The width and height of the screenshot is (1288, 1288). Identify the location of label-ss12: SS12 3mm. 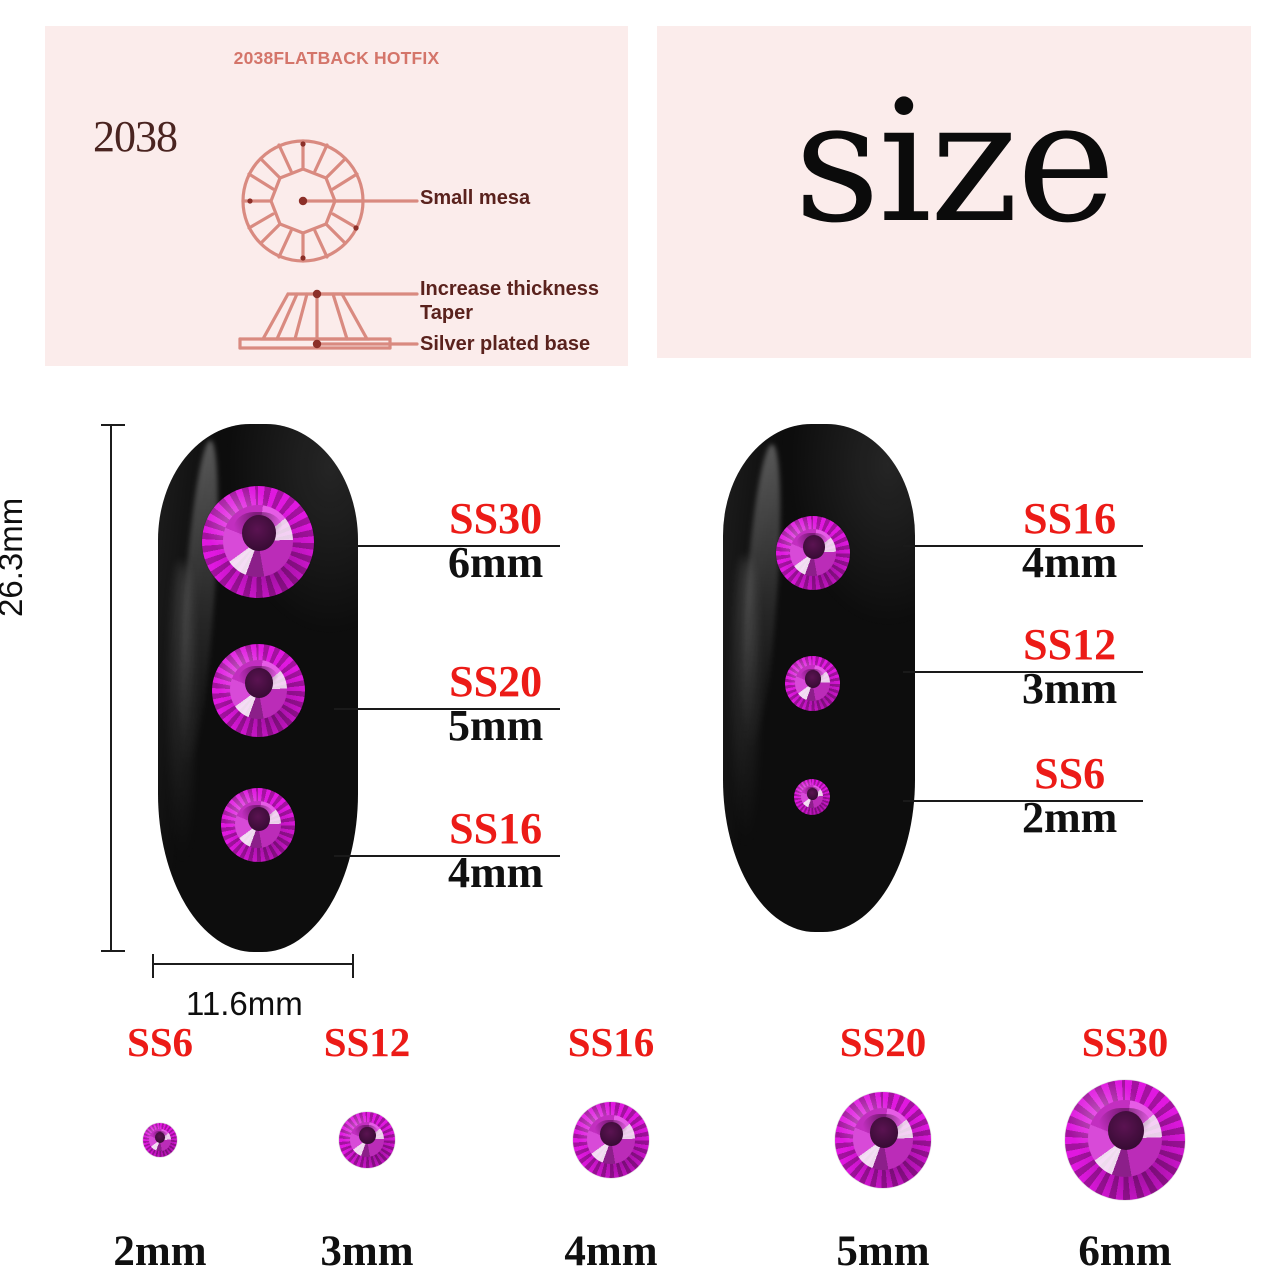
(1070, 667).